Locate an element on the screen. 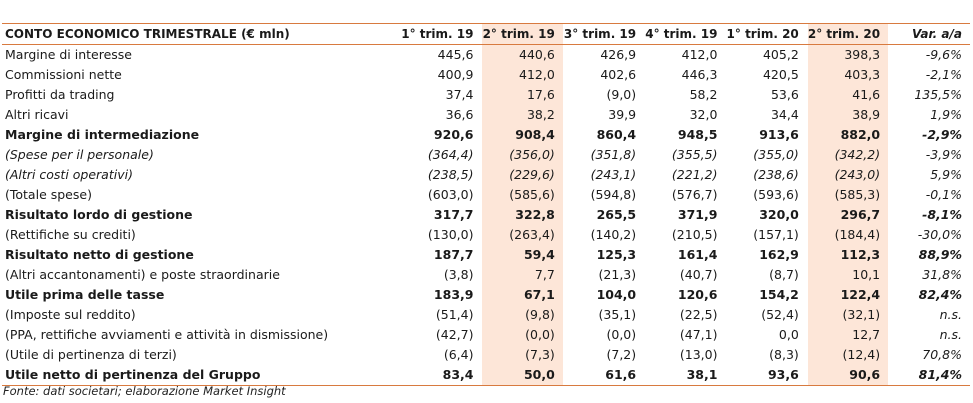 This screenshot has width=973, height=403. value-cell: (12,4) is located at coordinates (847, 355).